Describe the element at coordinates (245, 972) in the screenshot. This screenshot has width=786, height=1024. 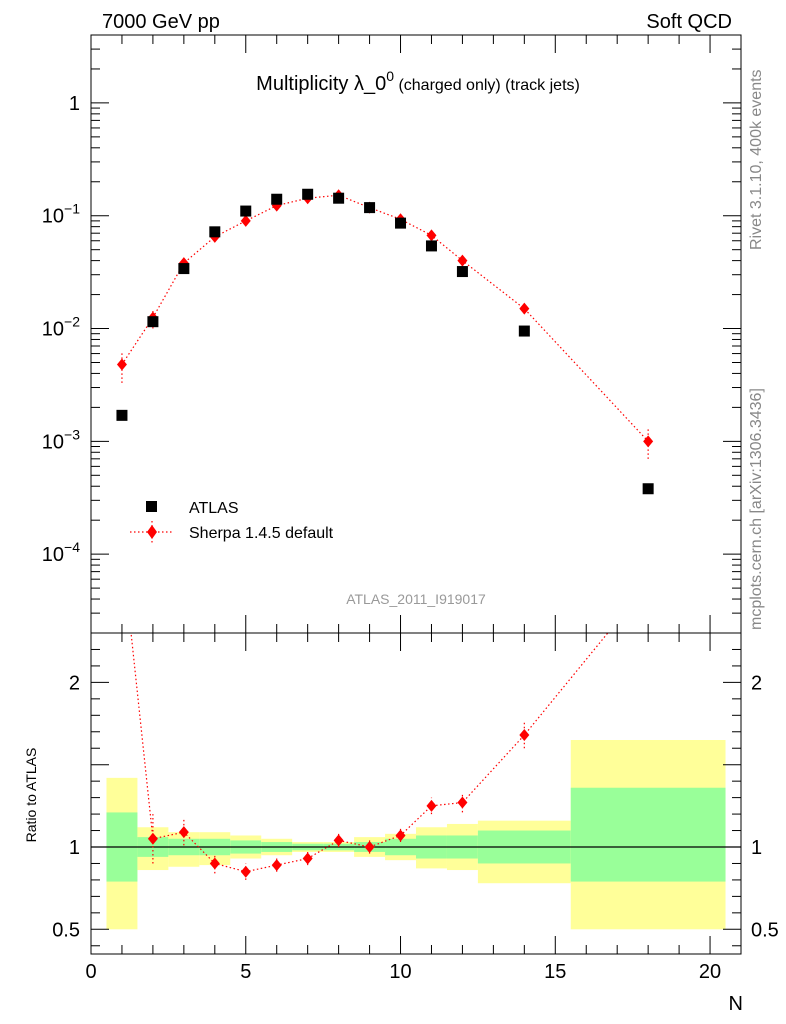
I see `xtick-label: 5` at that location.